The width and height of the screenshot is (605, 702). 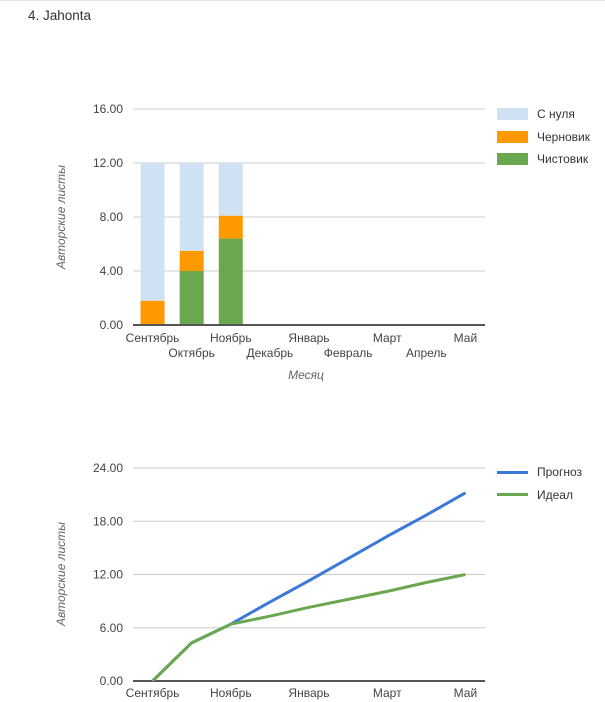 I want to click on legend-item-from-scratch: С нуля, so click(x=543, y=114).